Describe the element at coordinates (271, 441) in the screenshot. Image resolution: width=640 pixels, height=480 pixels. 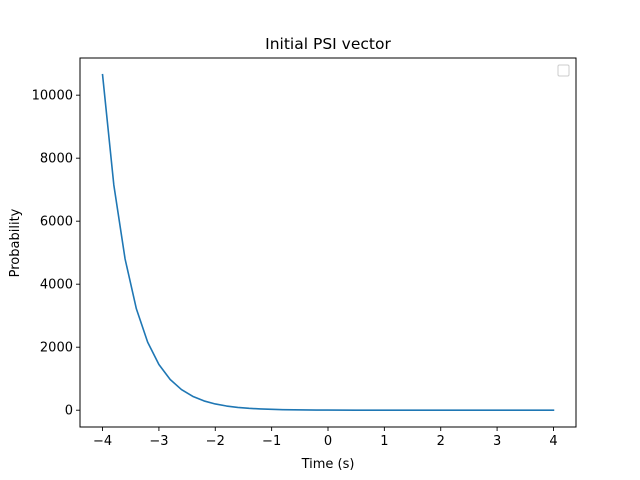
I see `x-tick-label: −1` at that location.